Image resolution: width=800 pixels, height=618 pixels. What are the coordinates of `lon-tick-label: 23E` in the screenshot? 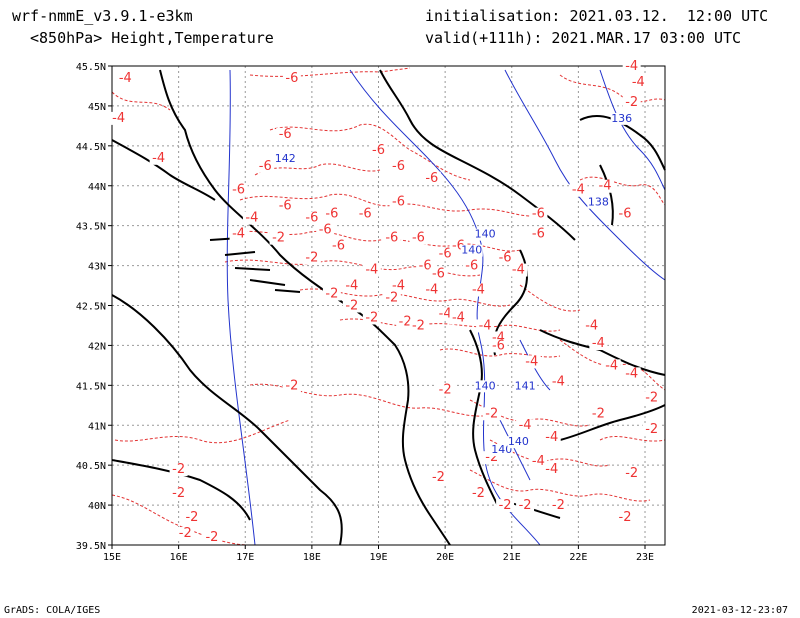 It's located at (645, 557).